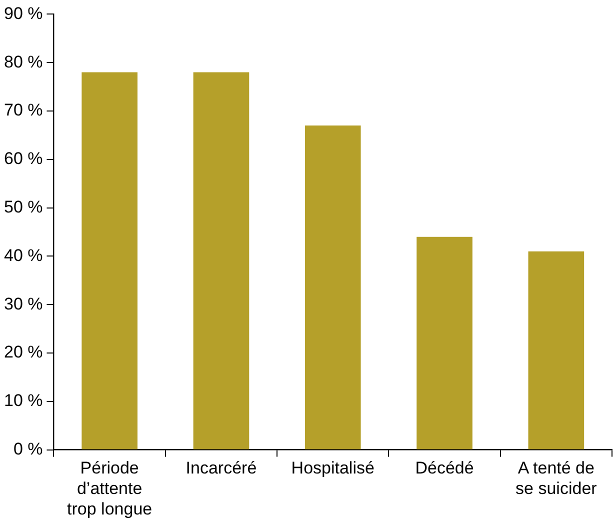 The height and width of the screenshot is (522, 614). I want to click on y-tick-label: 90 %, so click(23, 13).